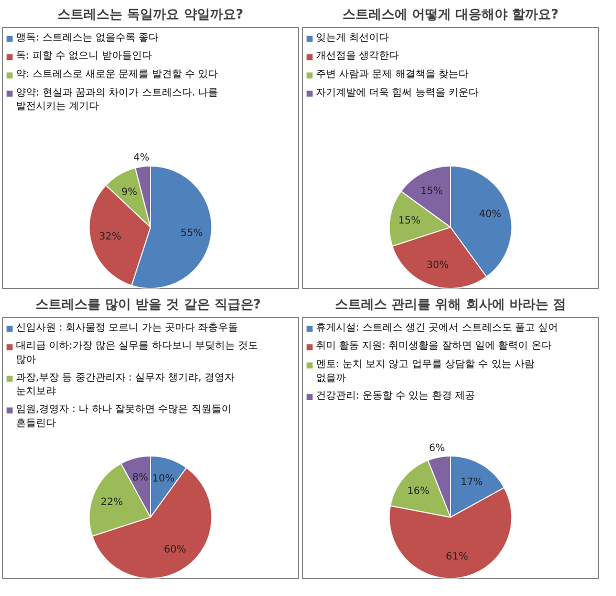 The height and width of the screenshot is (596, 616). What do you see at coordinates (142, 158) in the screenshot?
I see `data-label: 4%` at bounding box center [142, 158].